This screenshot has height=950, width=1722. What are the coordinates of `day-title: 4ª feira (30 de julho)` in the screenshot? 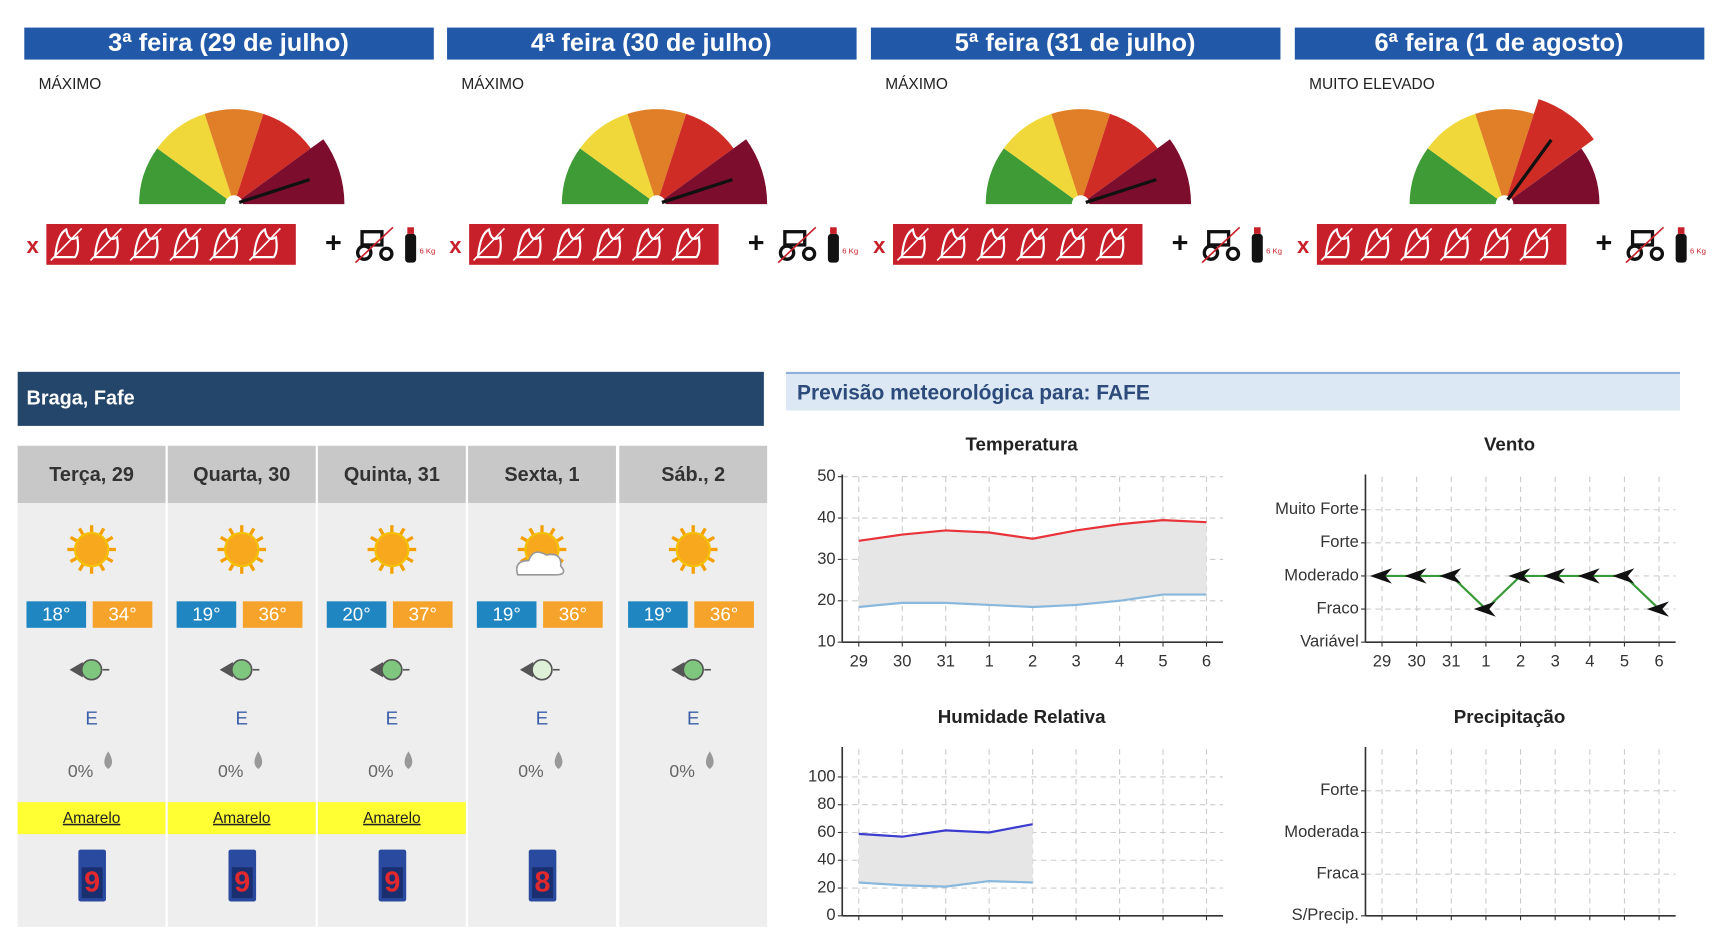 It's located at (651, 43).